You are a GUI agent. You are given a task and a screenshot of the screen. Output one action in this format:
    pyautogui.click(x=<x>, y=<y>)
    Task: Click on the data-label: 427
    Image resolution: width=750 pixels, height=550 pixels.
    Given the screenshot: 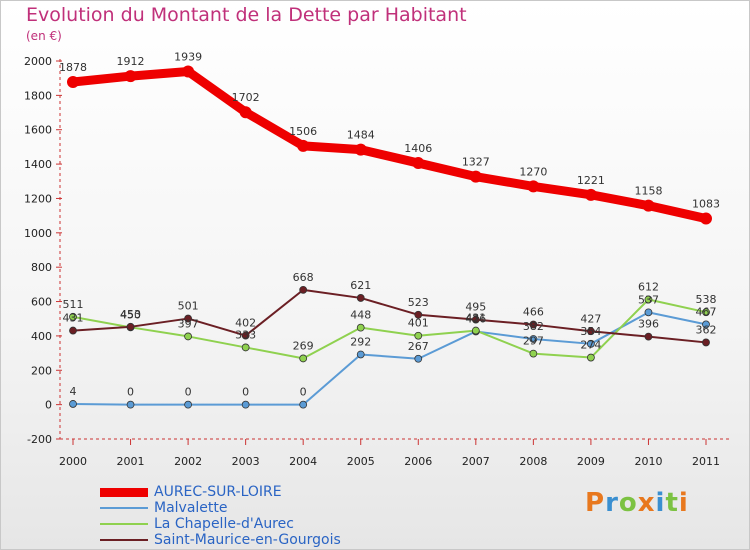 What is the action you would take?
    pyautogui.click(x=590, y=318)
    